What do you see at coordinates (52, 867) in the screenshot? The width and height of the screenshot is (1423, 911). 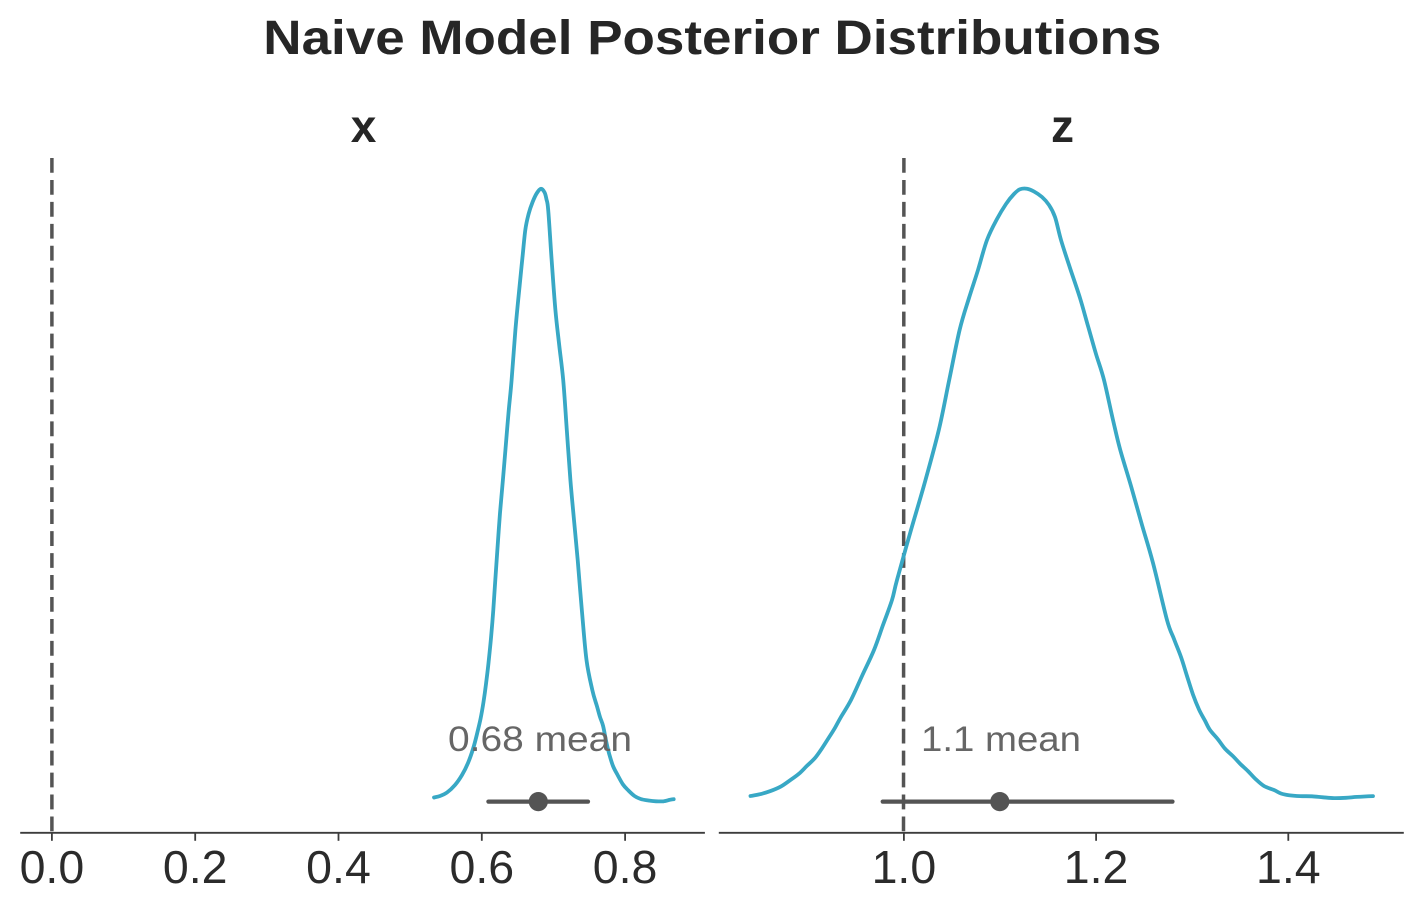 I see `svg-text: 0.0` at bounding box center [52, 867].